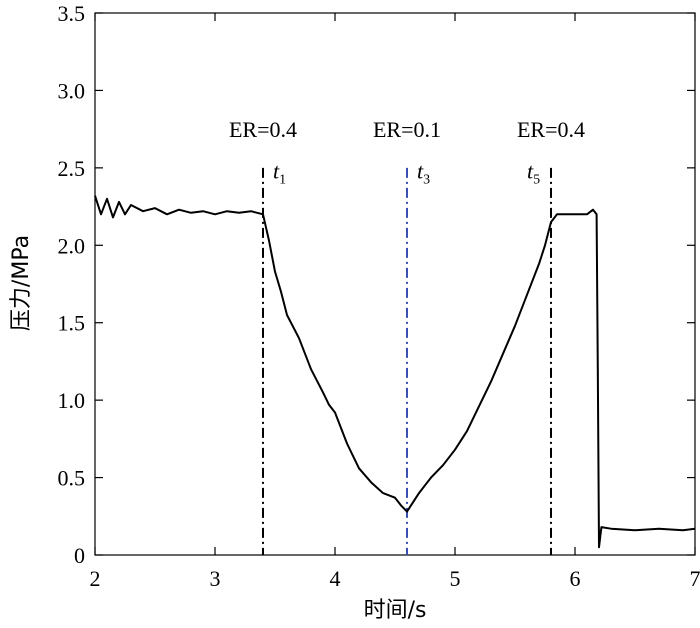 This screenshot has width=700, height=628. I want to click on x-tick-label: 6, so click(575, 578).